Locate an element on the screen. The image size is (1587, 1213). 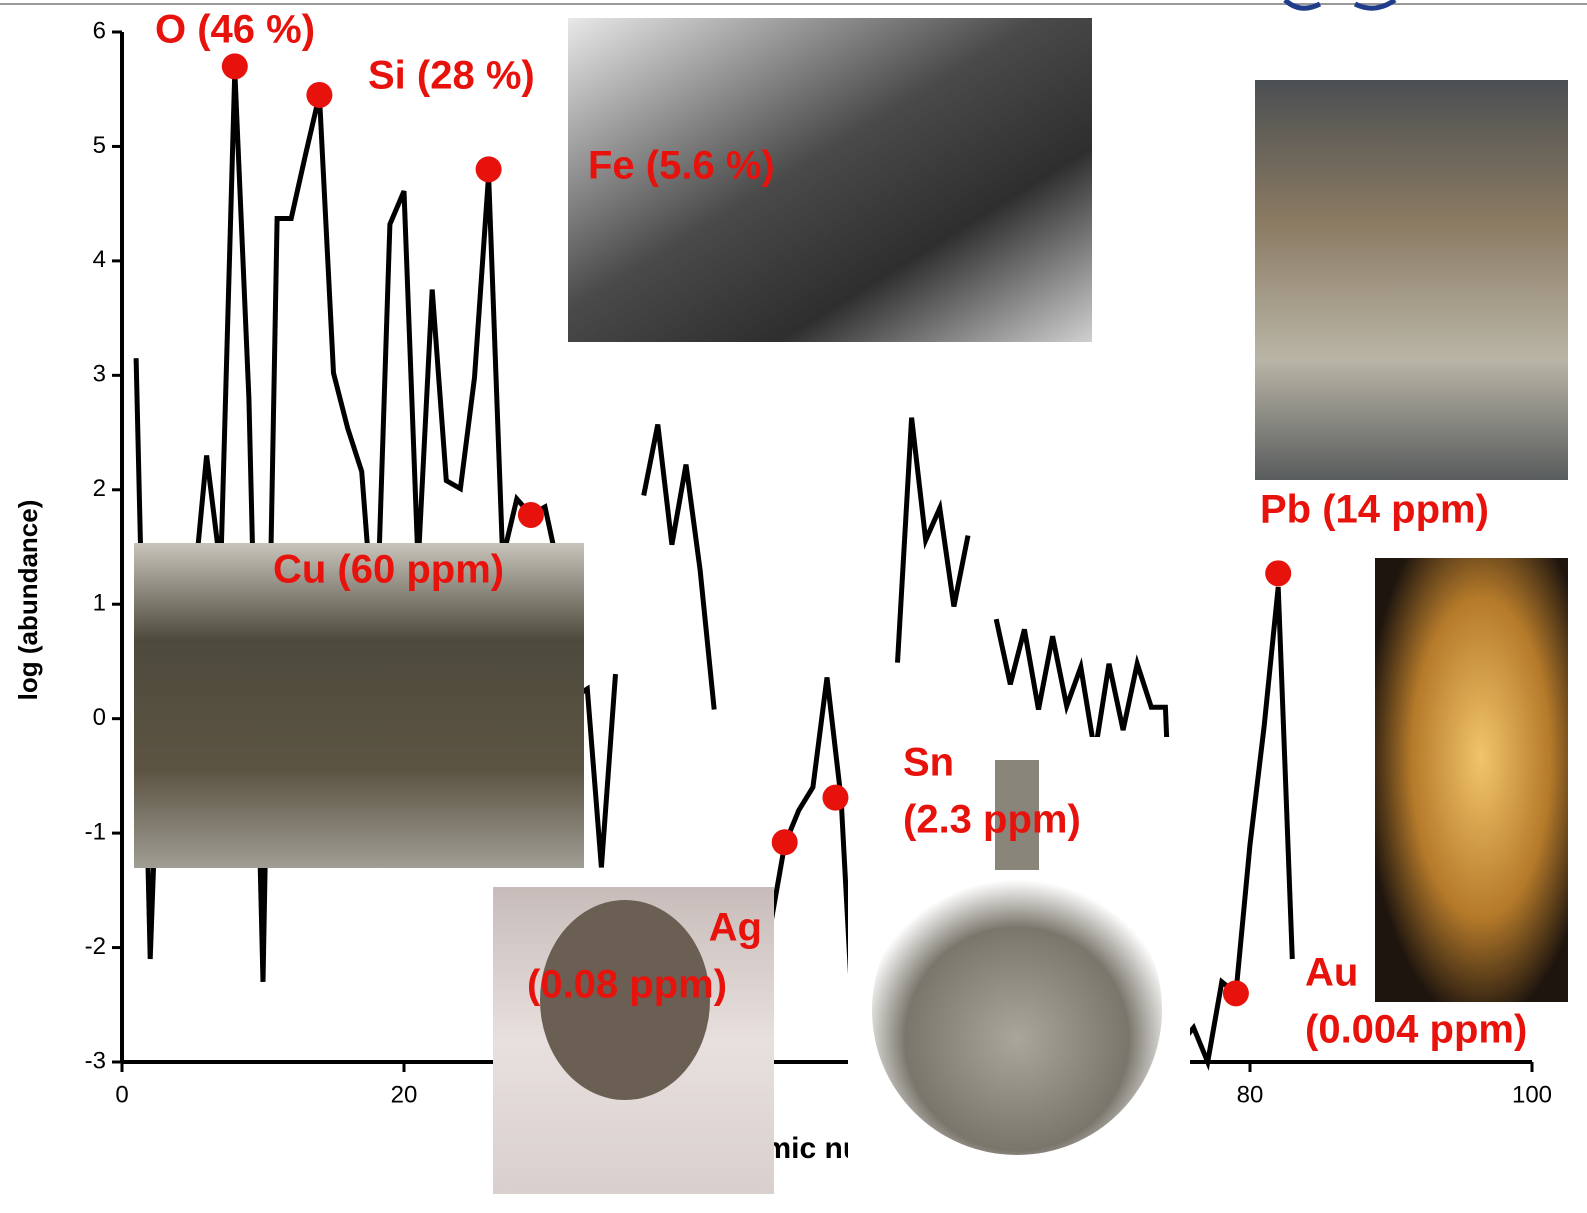
flask-body is located at coordinates (1017, 1010).